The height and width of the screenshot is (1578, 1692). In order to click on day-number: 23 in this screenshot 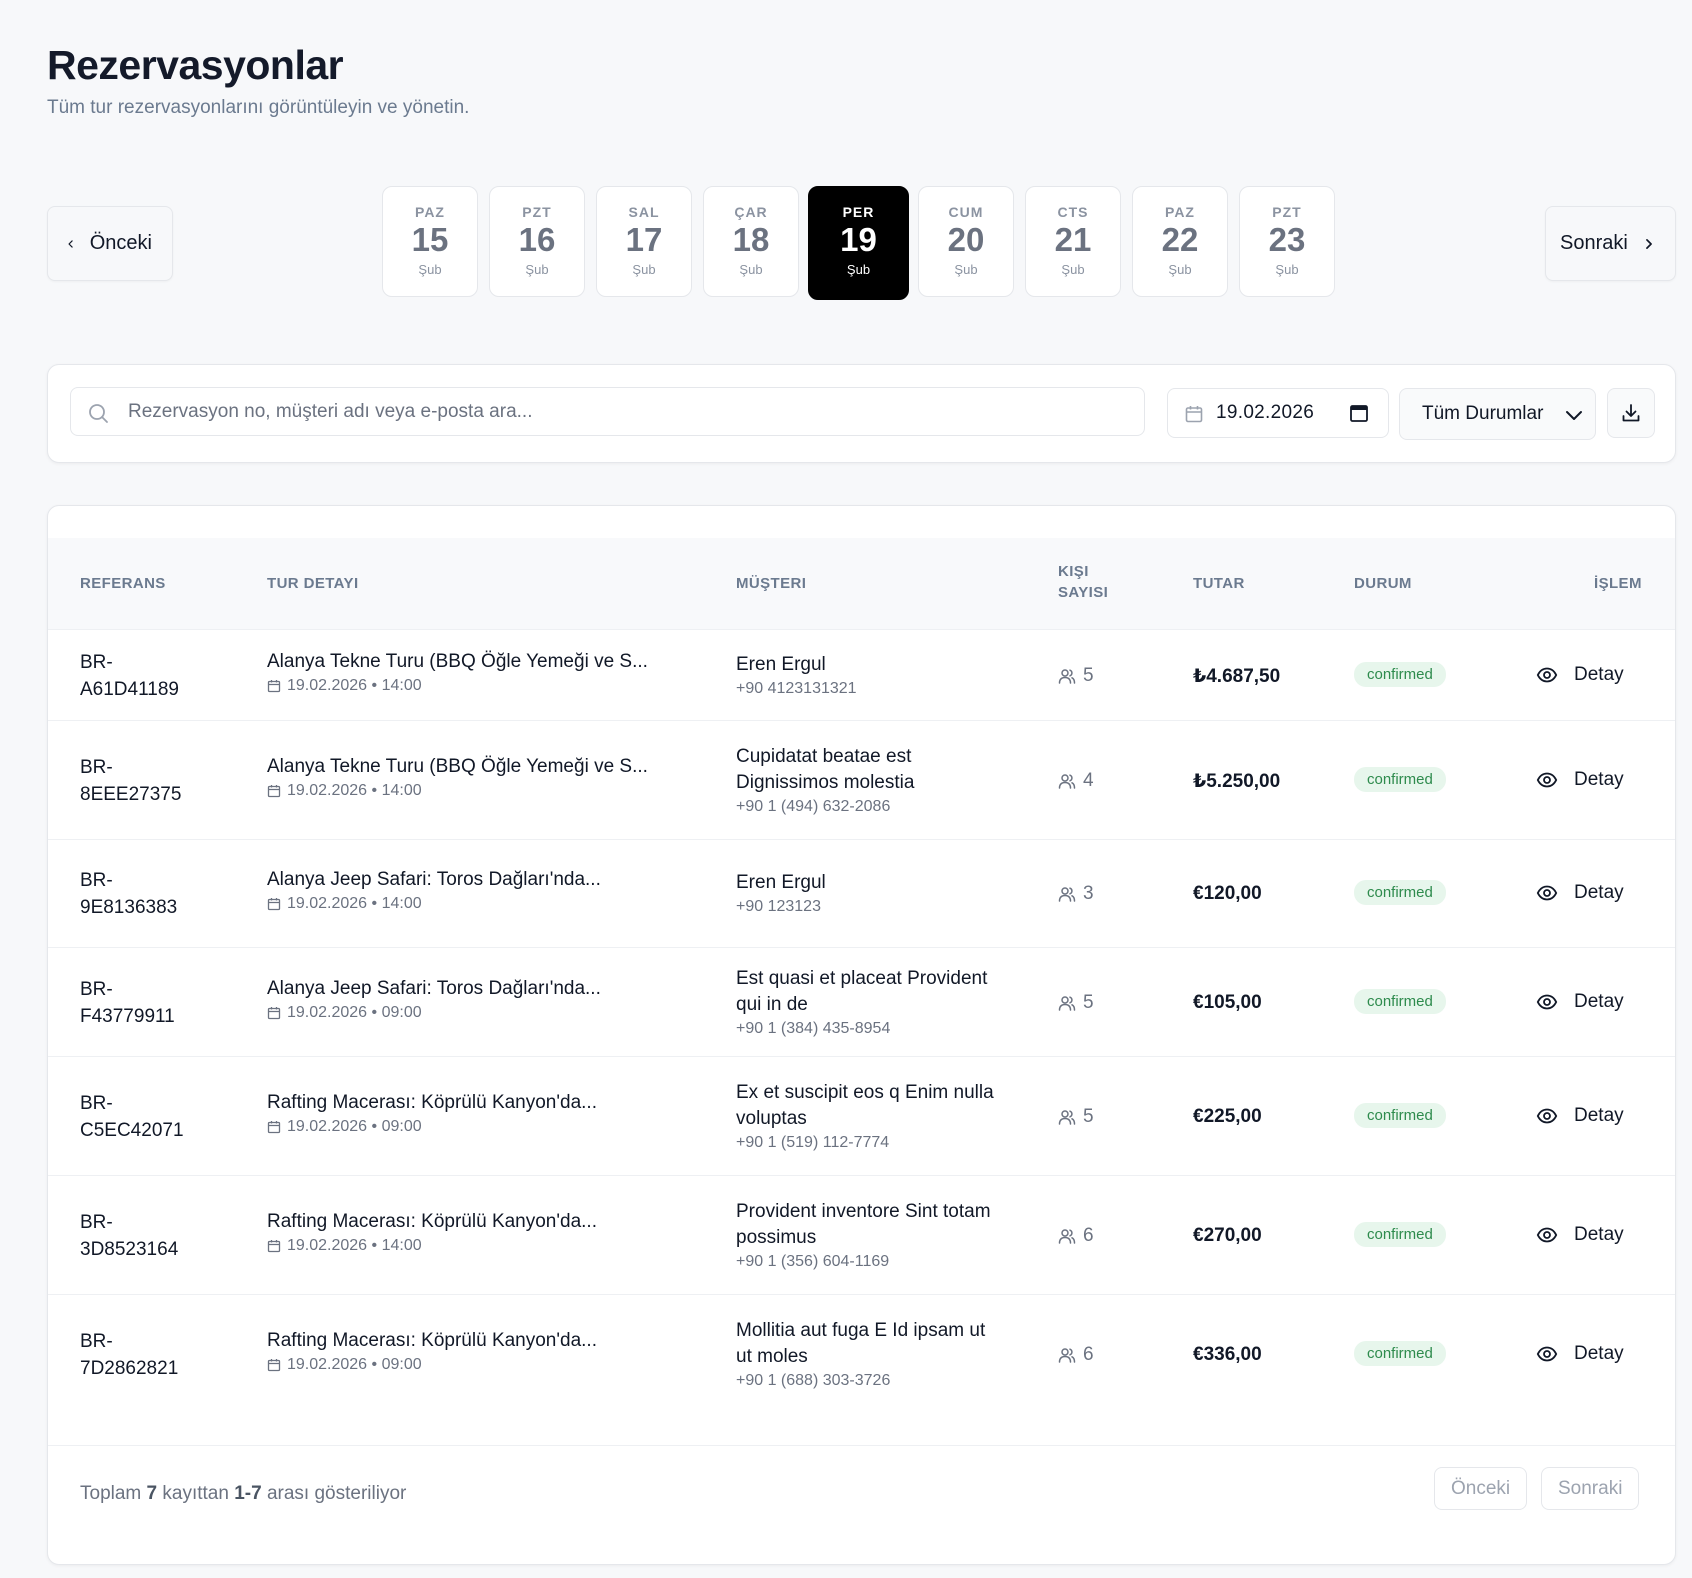, I will do `click(1287, 239)`.